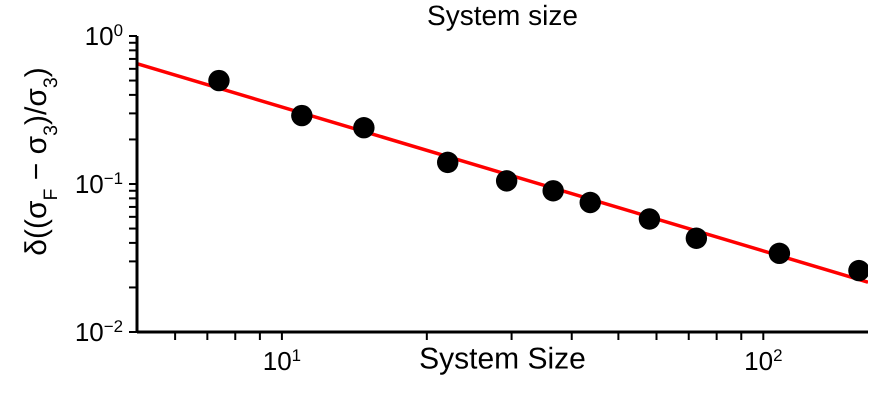 This screenshot has width=880, height=405. What do you see at coordinates (282, 361) in the screenshot?
I see `x-tick-label: 10$^{1}$` at bounding box center [282, 361].